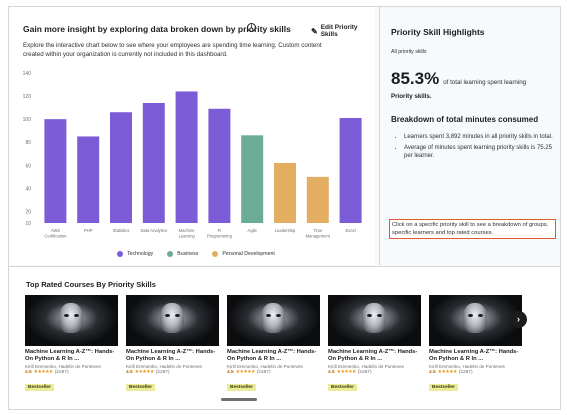  Describe the element at coordinates (248, 254) in the screenshot. I see `legend-label: Personal Development` at that location.